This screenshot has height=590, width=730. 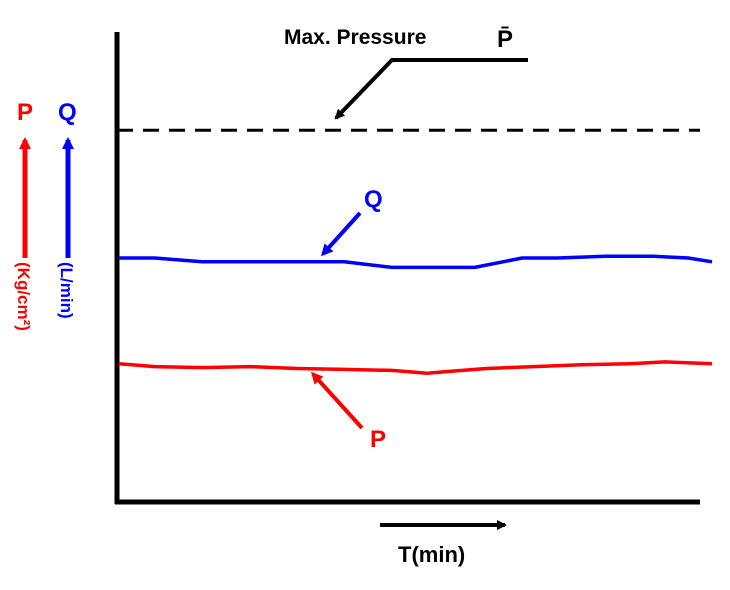 What do you see at coordinates (416, 262) in the screenshot?
I see `series-q-line` at bounding box center [416, 262].